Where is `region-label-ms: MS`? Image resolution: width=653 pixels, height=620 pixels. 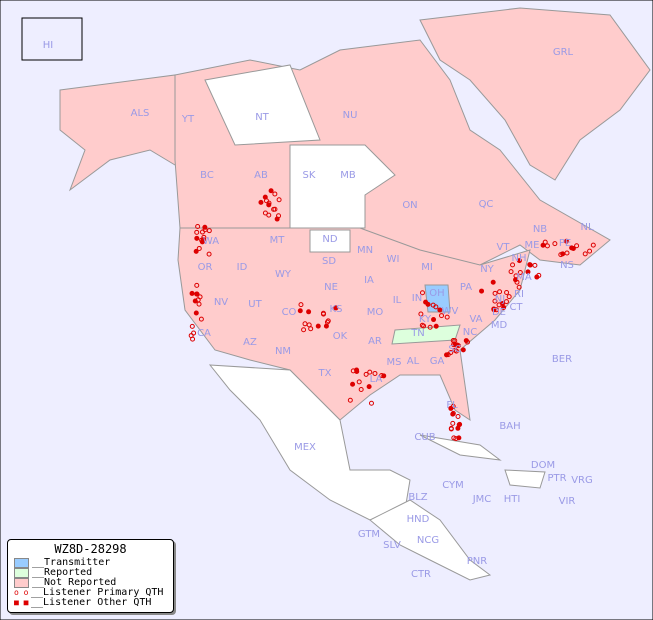
region-label-ms: MS is located at coordinates (394, 362).